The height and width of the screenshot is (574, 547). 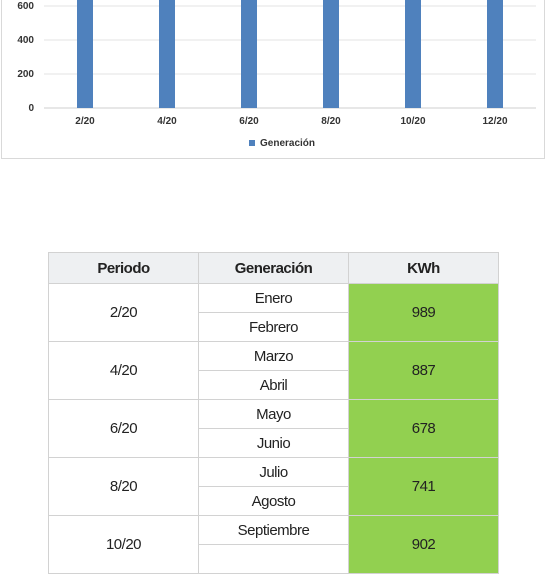 I want to click on periodo-cell: 4/20, so click(x=123, y=370).